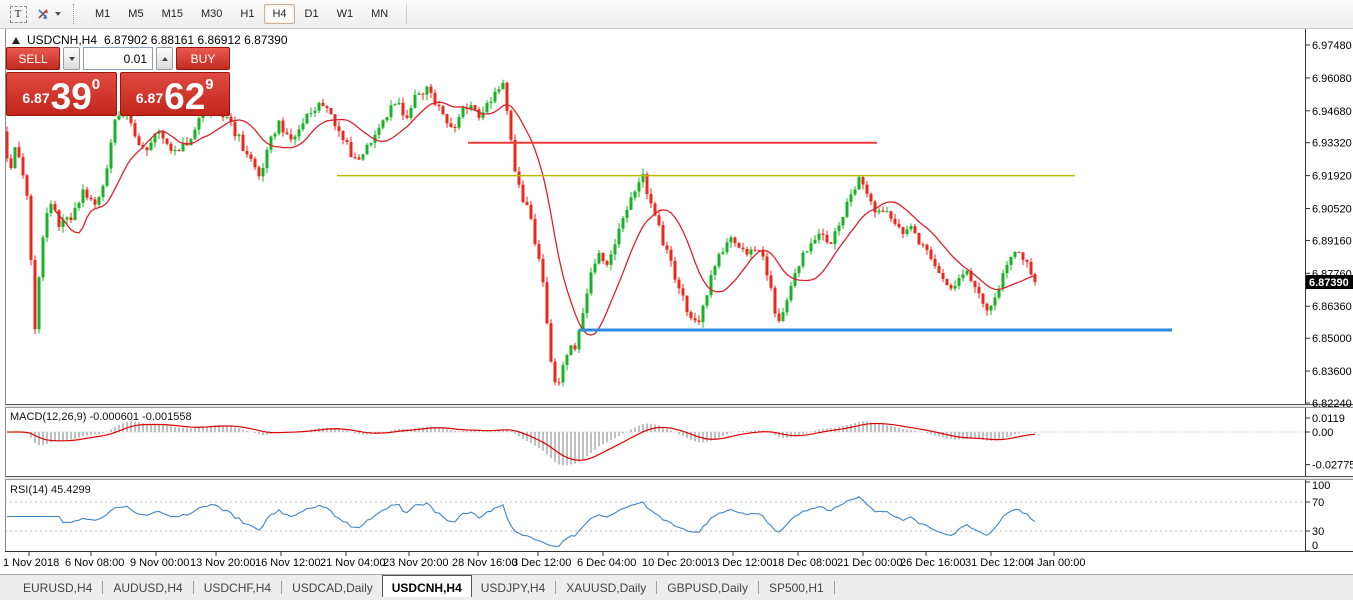  Describe the element at coordinates (33, 58) in the screenshot. I see `sell-button: SELL` at that location.